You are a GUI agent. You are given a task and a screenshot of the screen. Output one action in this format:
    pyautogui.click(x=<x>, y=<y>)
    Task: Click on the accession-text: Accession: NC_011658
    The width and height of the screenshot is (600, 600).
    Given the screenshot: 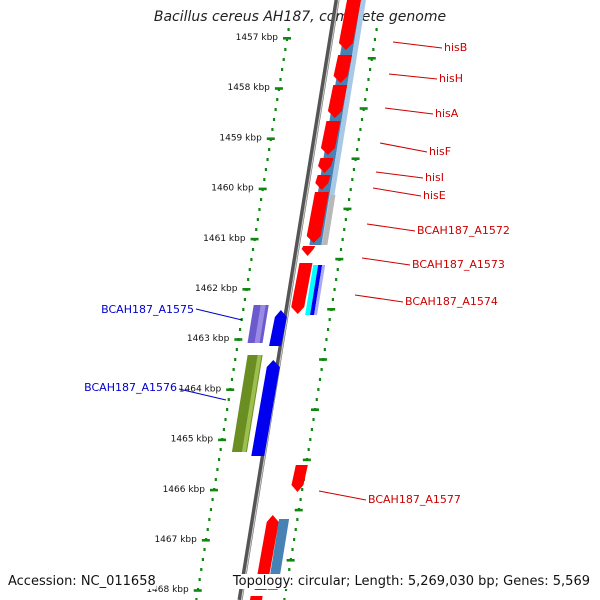 What is the action you would take?
    pyautogui.click(x=82, y=581)
    